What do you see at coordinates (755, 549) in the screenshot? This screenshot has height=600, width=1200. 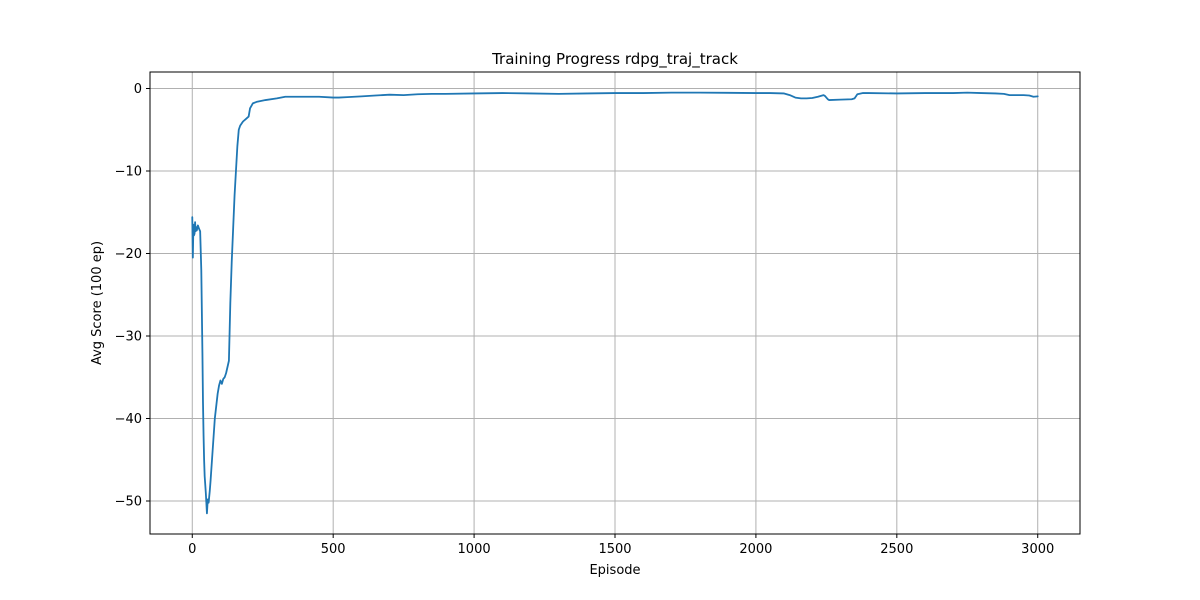 I see `x-tick-label: 2000` at bounding box center [755, 549].